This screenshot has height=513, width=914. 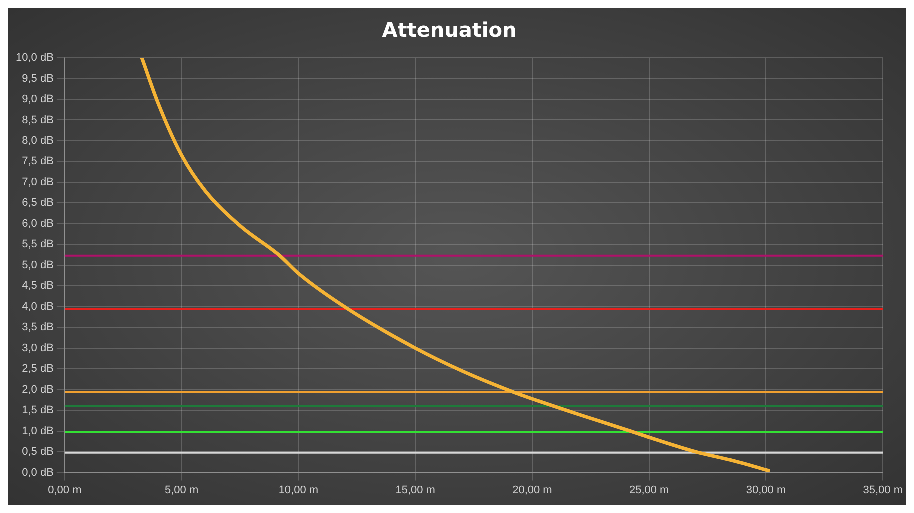 I want to click on y-tick-label: 1,5 dB, so click(x=38, y=410).